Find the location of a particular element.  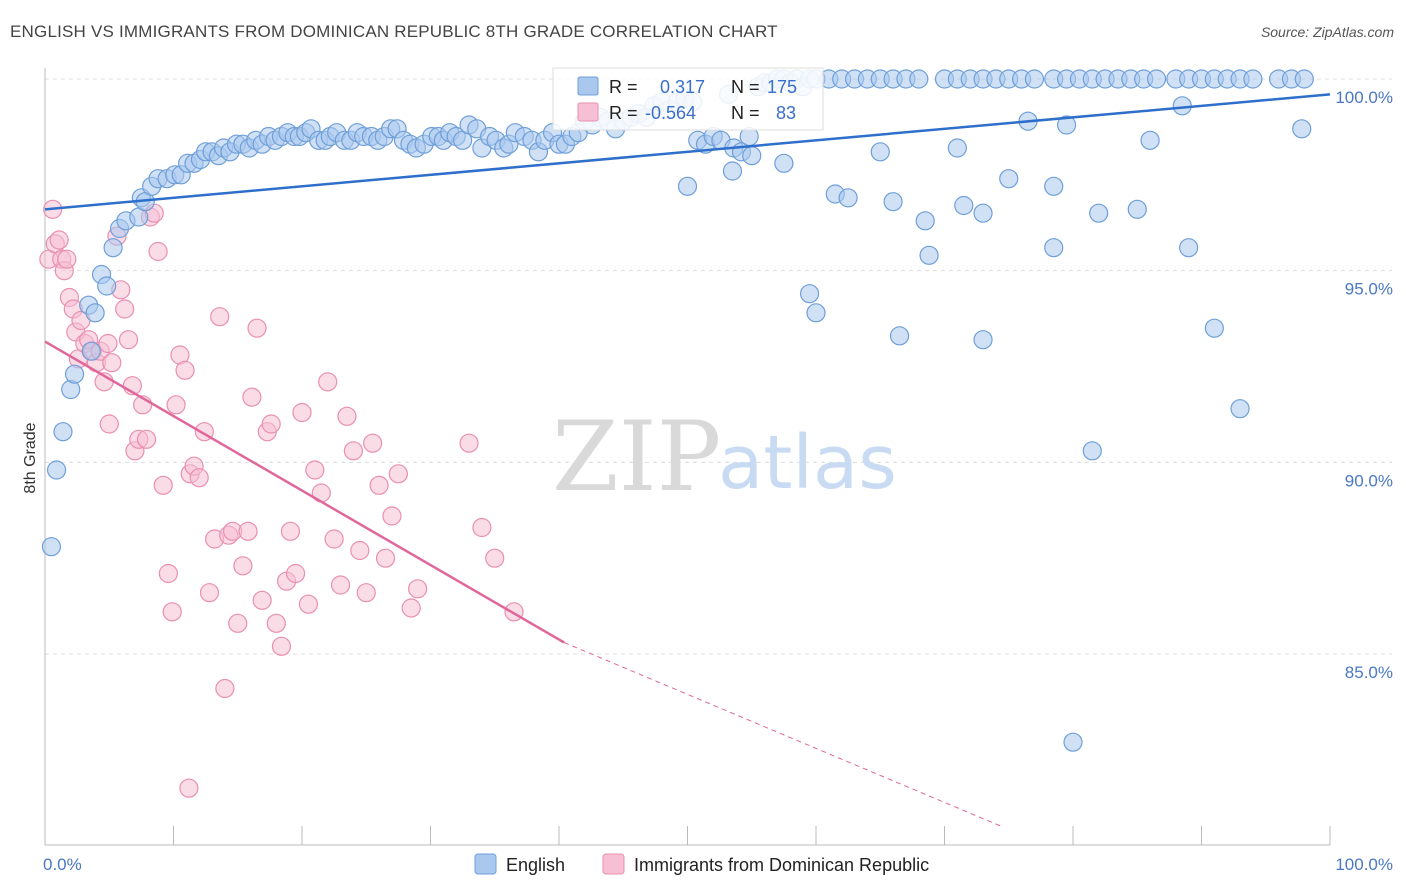

watermark-atlas: atlas is located at coordinates (807, 463).